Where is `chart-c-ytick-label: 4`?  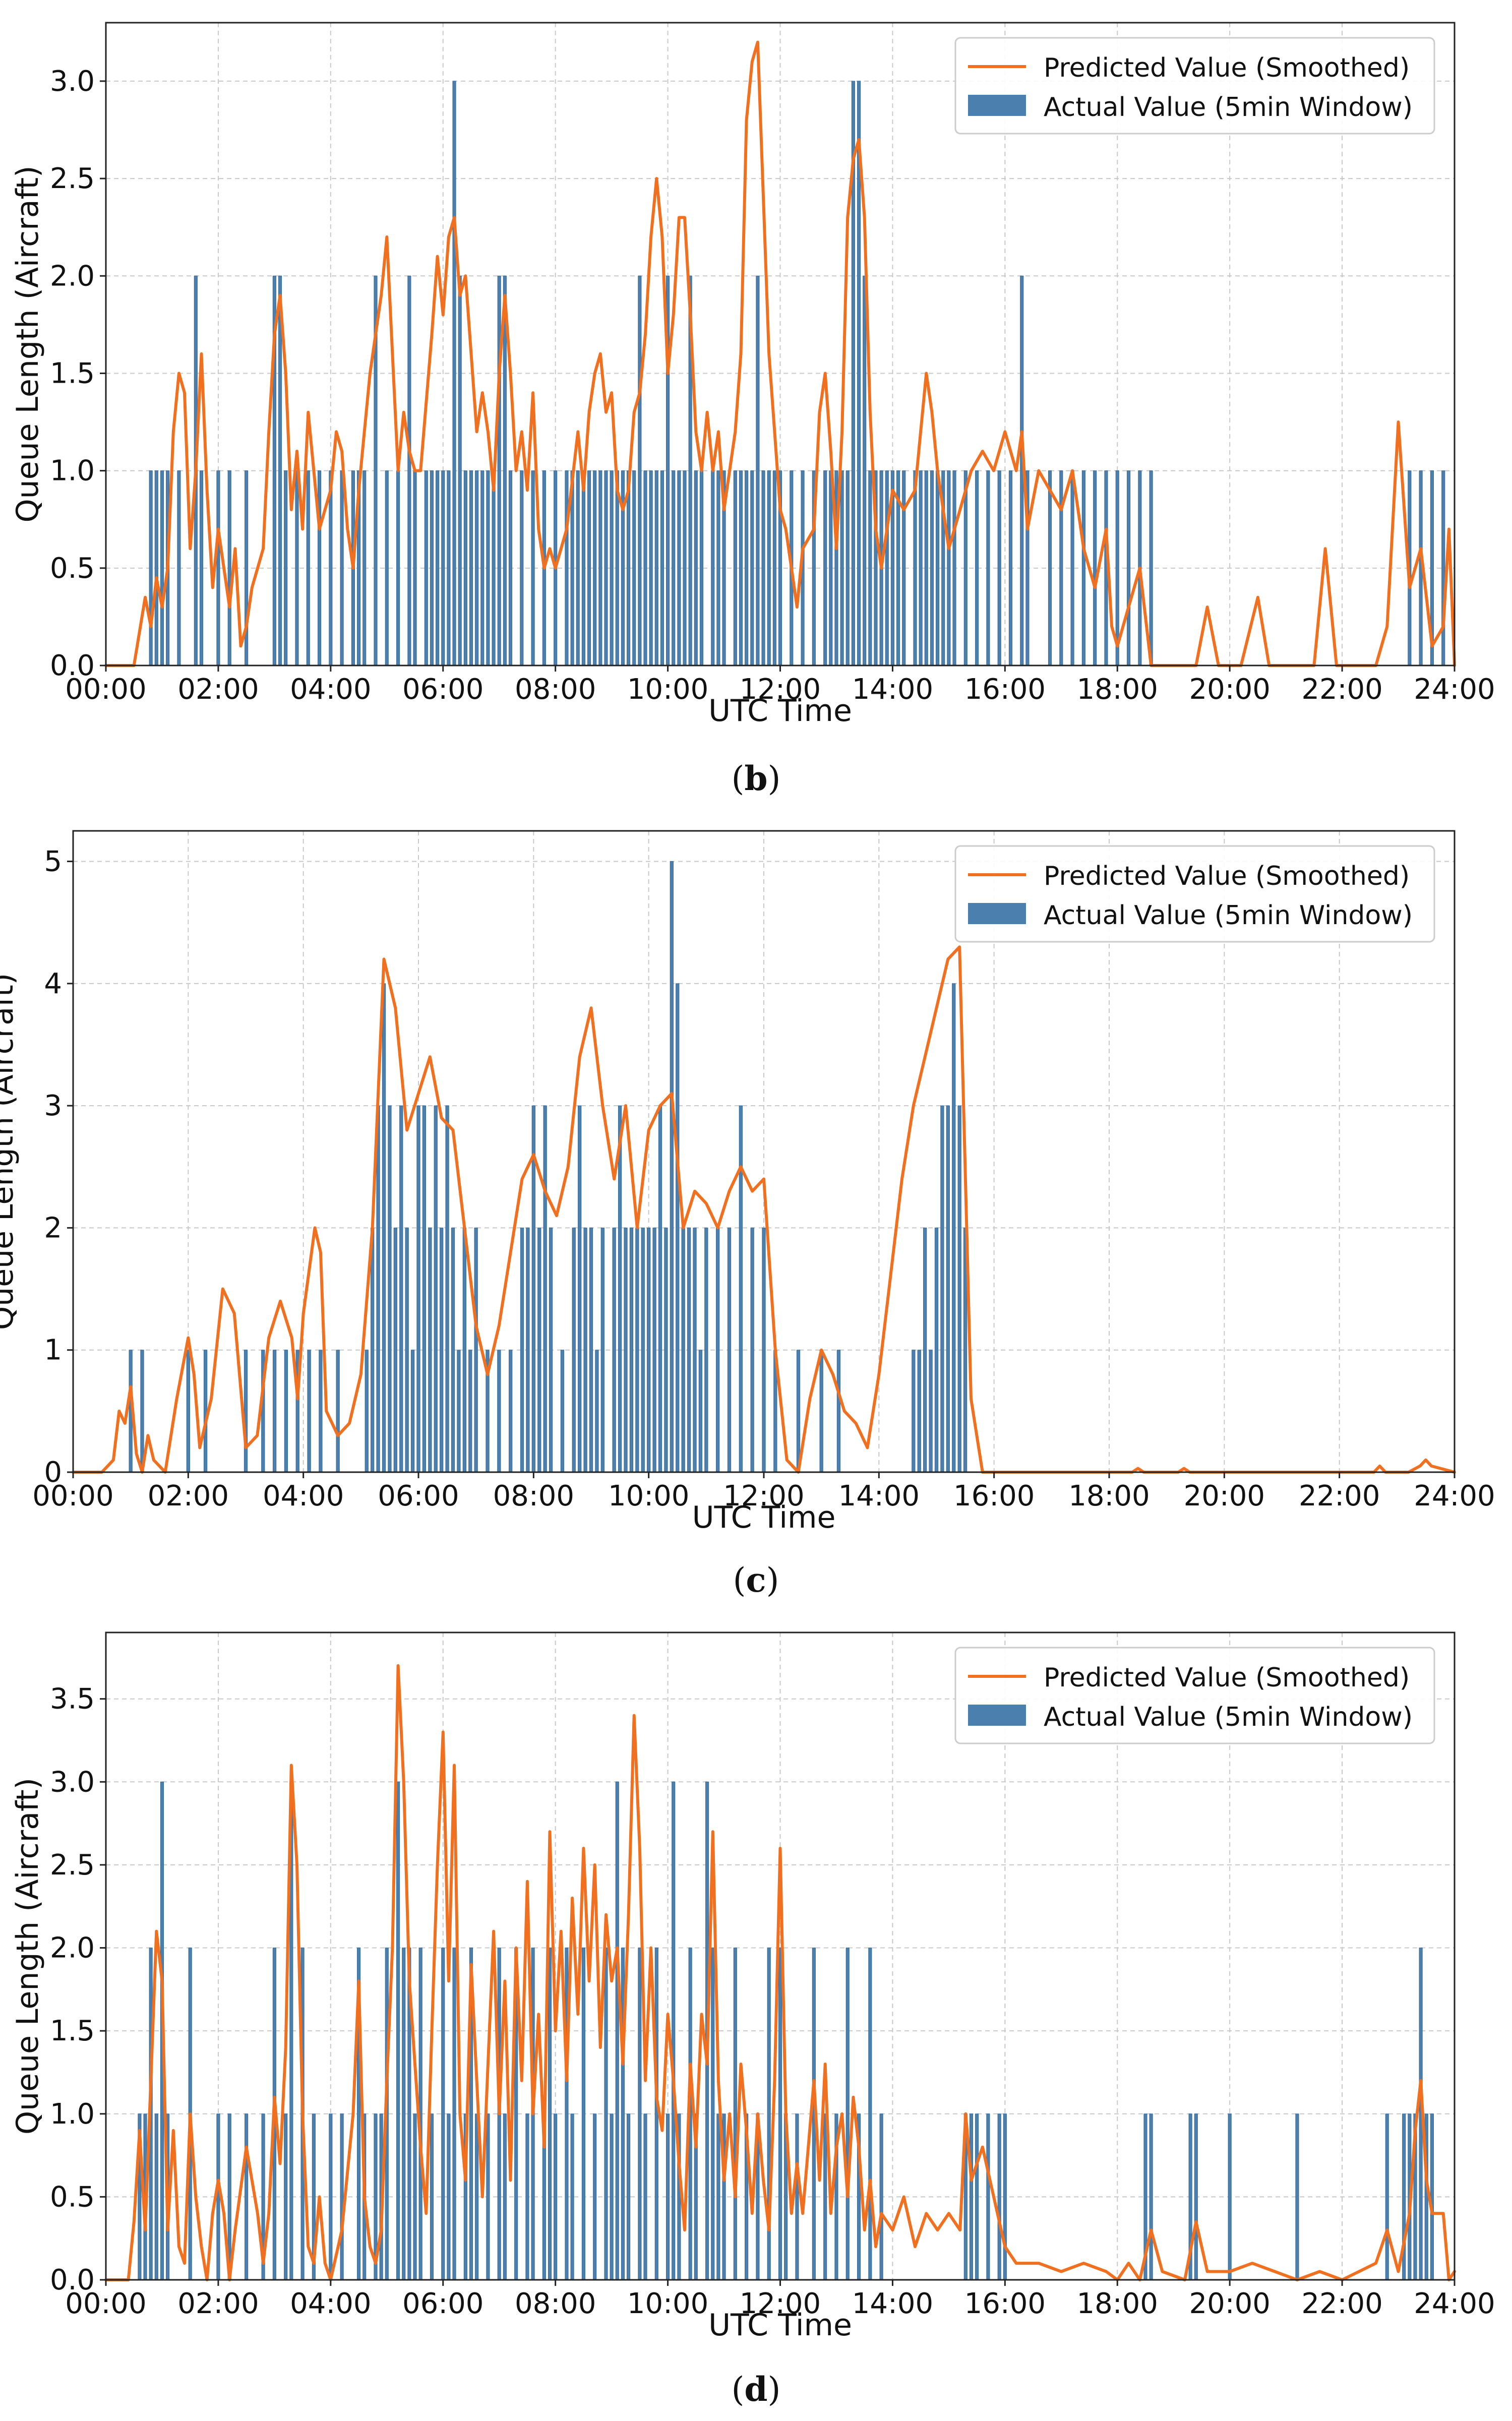 chart-c-ytick-label: 4 is located at coordinates (53, 984).